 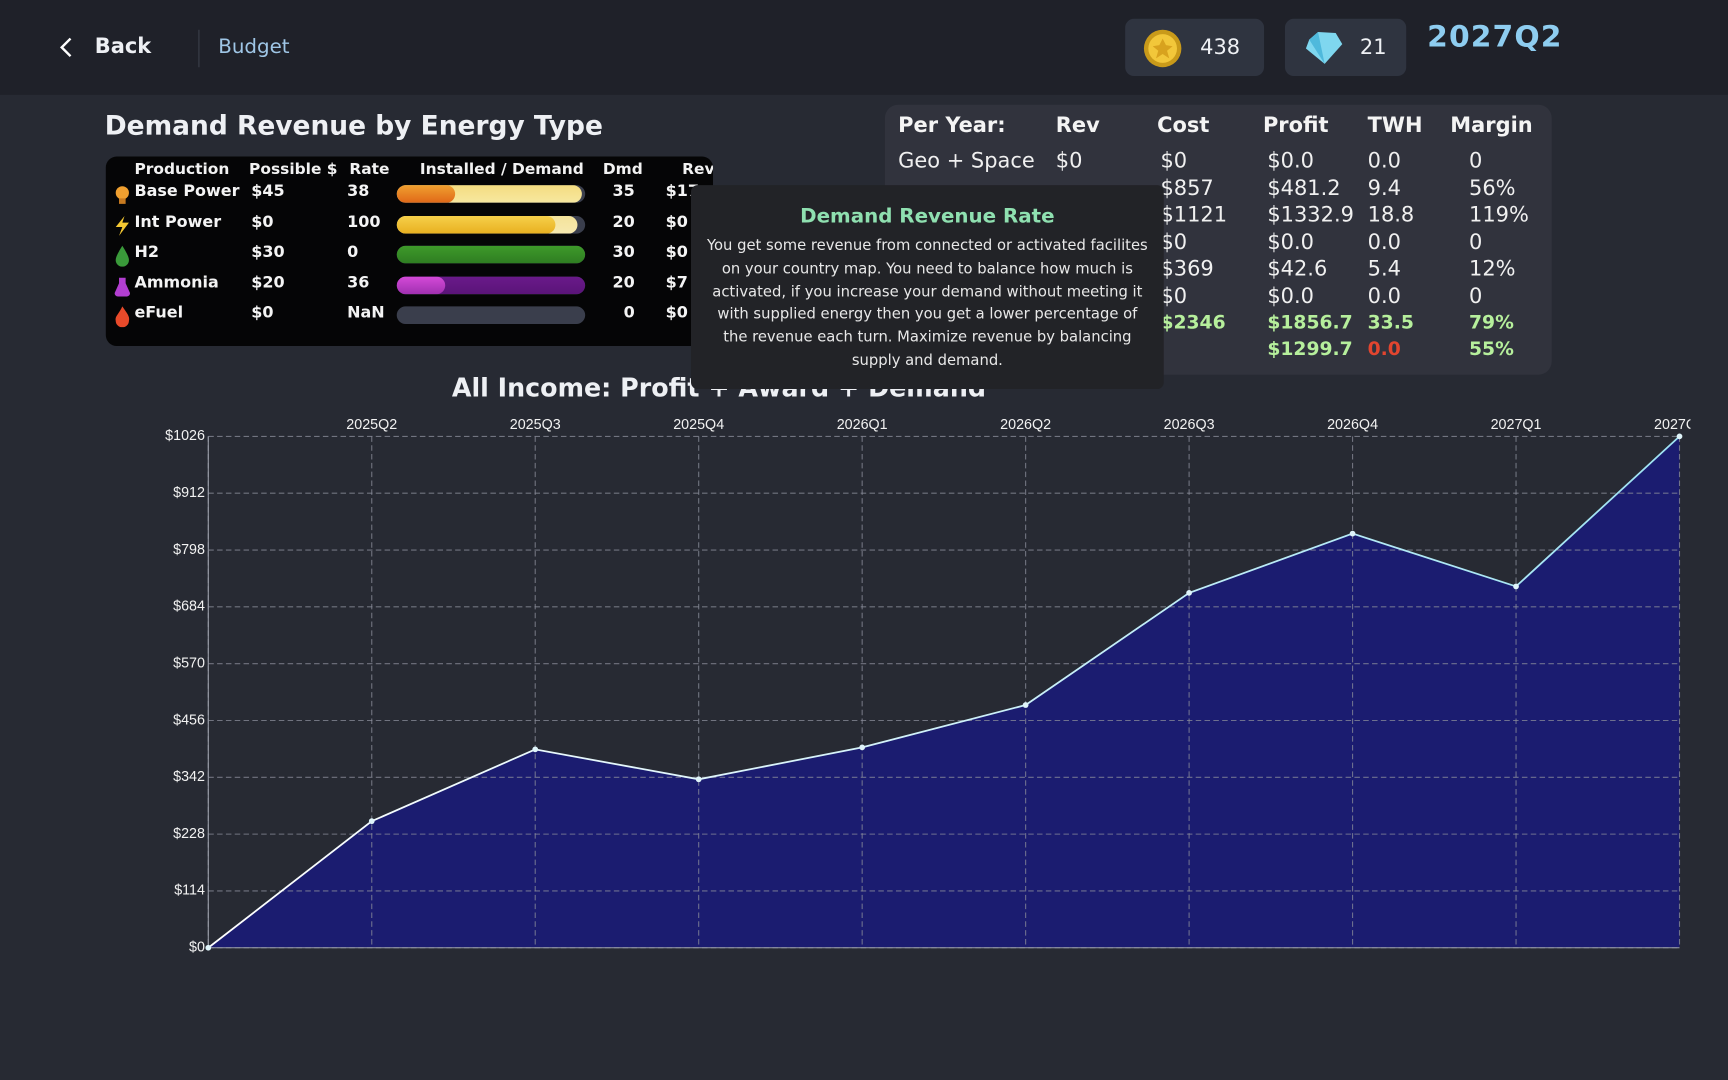 I want to click on tooltip-title: Demand Revenue Rate, so click(x=927, y=216).